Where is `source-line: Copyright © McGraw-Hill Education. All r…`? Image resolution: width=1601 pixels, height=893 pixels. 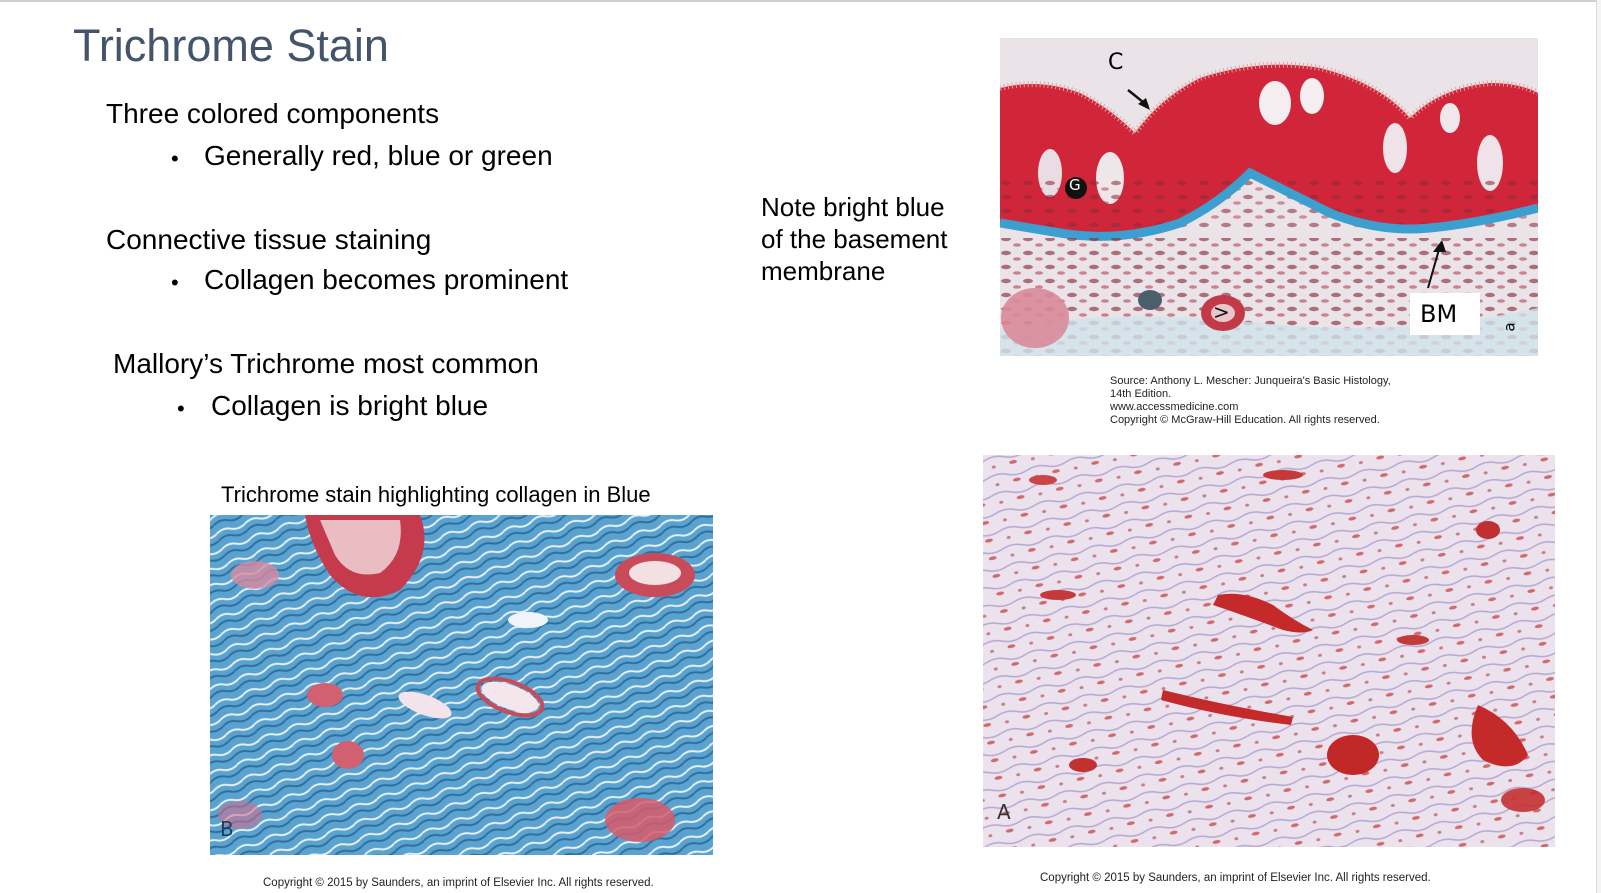
source-line: Copyright © McGraw-Hill Education. All r… is located at coordinates (1245, 420).